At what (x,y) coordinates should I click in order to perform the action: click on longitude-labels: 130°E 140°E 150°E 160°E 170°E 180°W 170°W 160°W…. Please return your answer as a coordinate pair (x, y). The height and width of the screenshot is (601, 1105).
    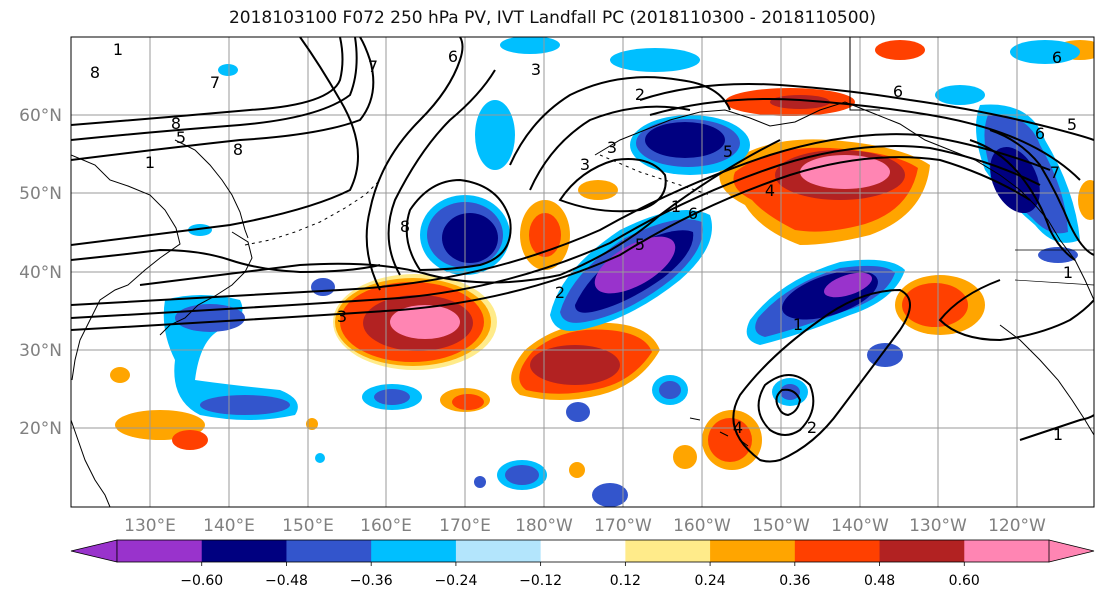
    Looking at the image, I should click on (585, 526).